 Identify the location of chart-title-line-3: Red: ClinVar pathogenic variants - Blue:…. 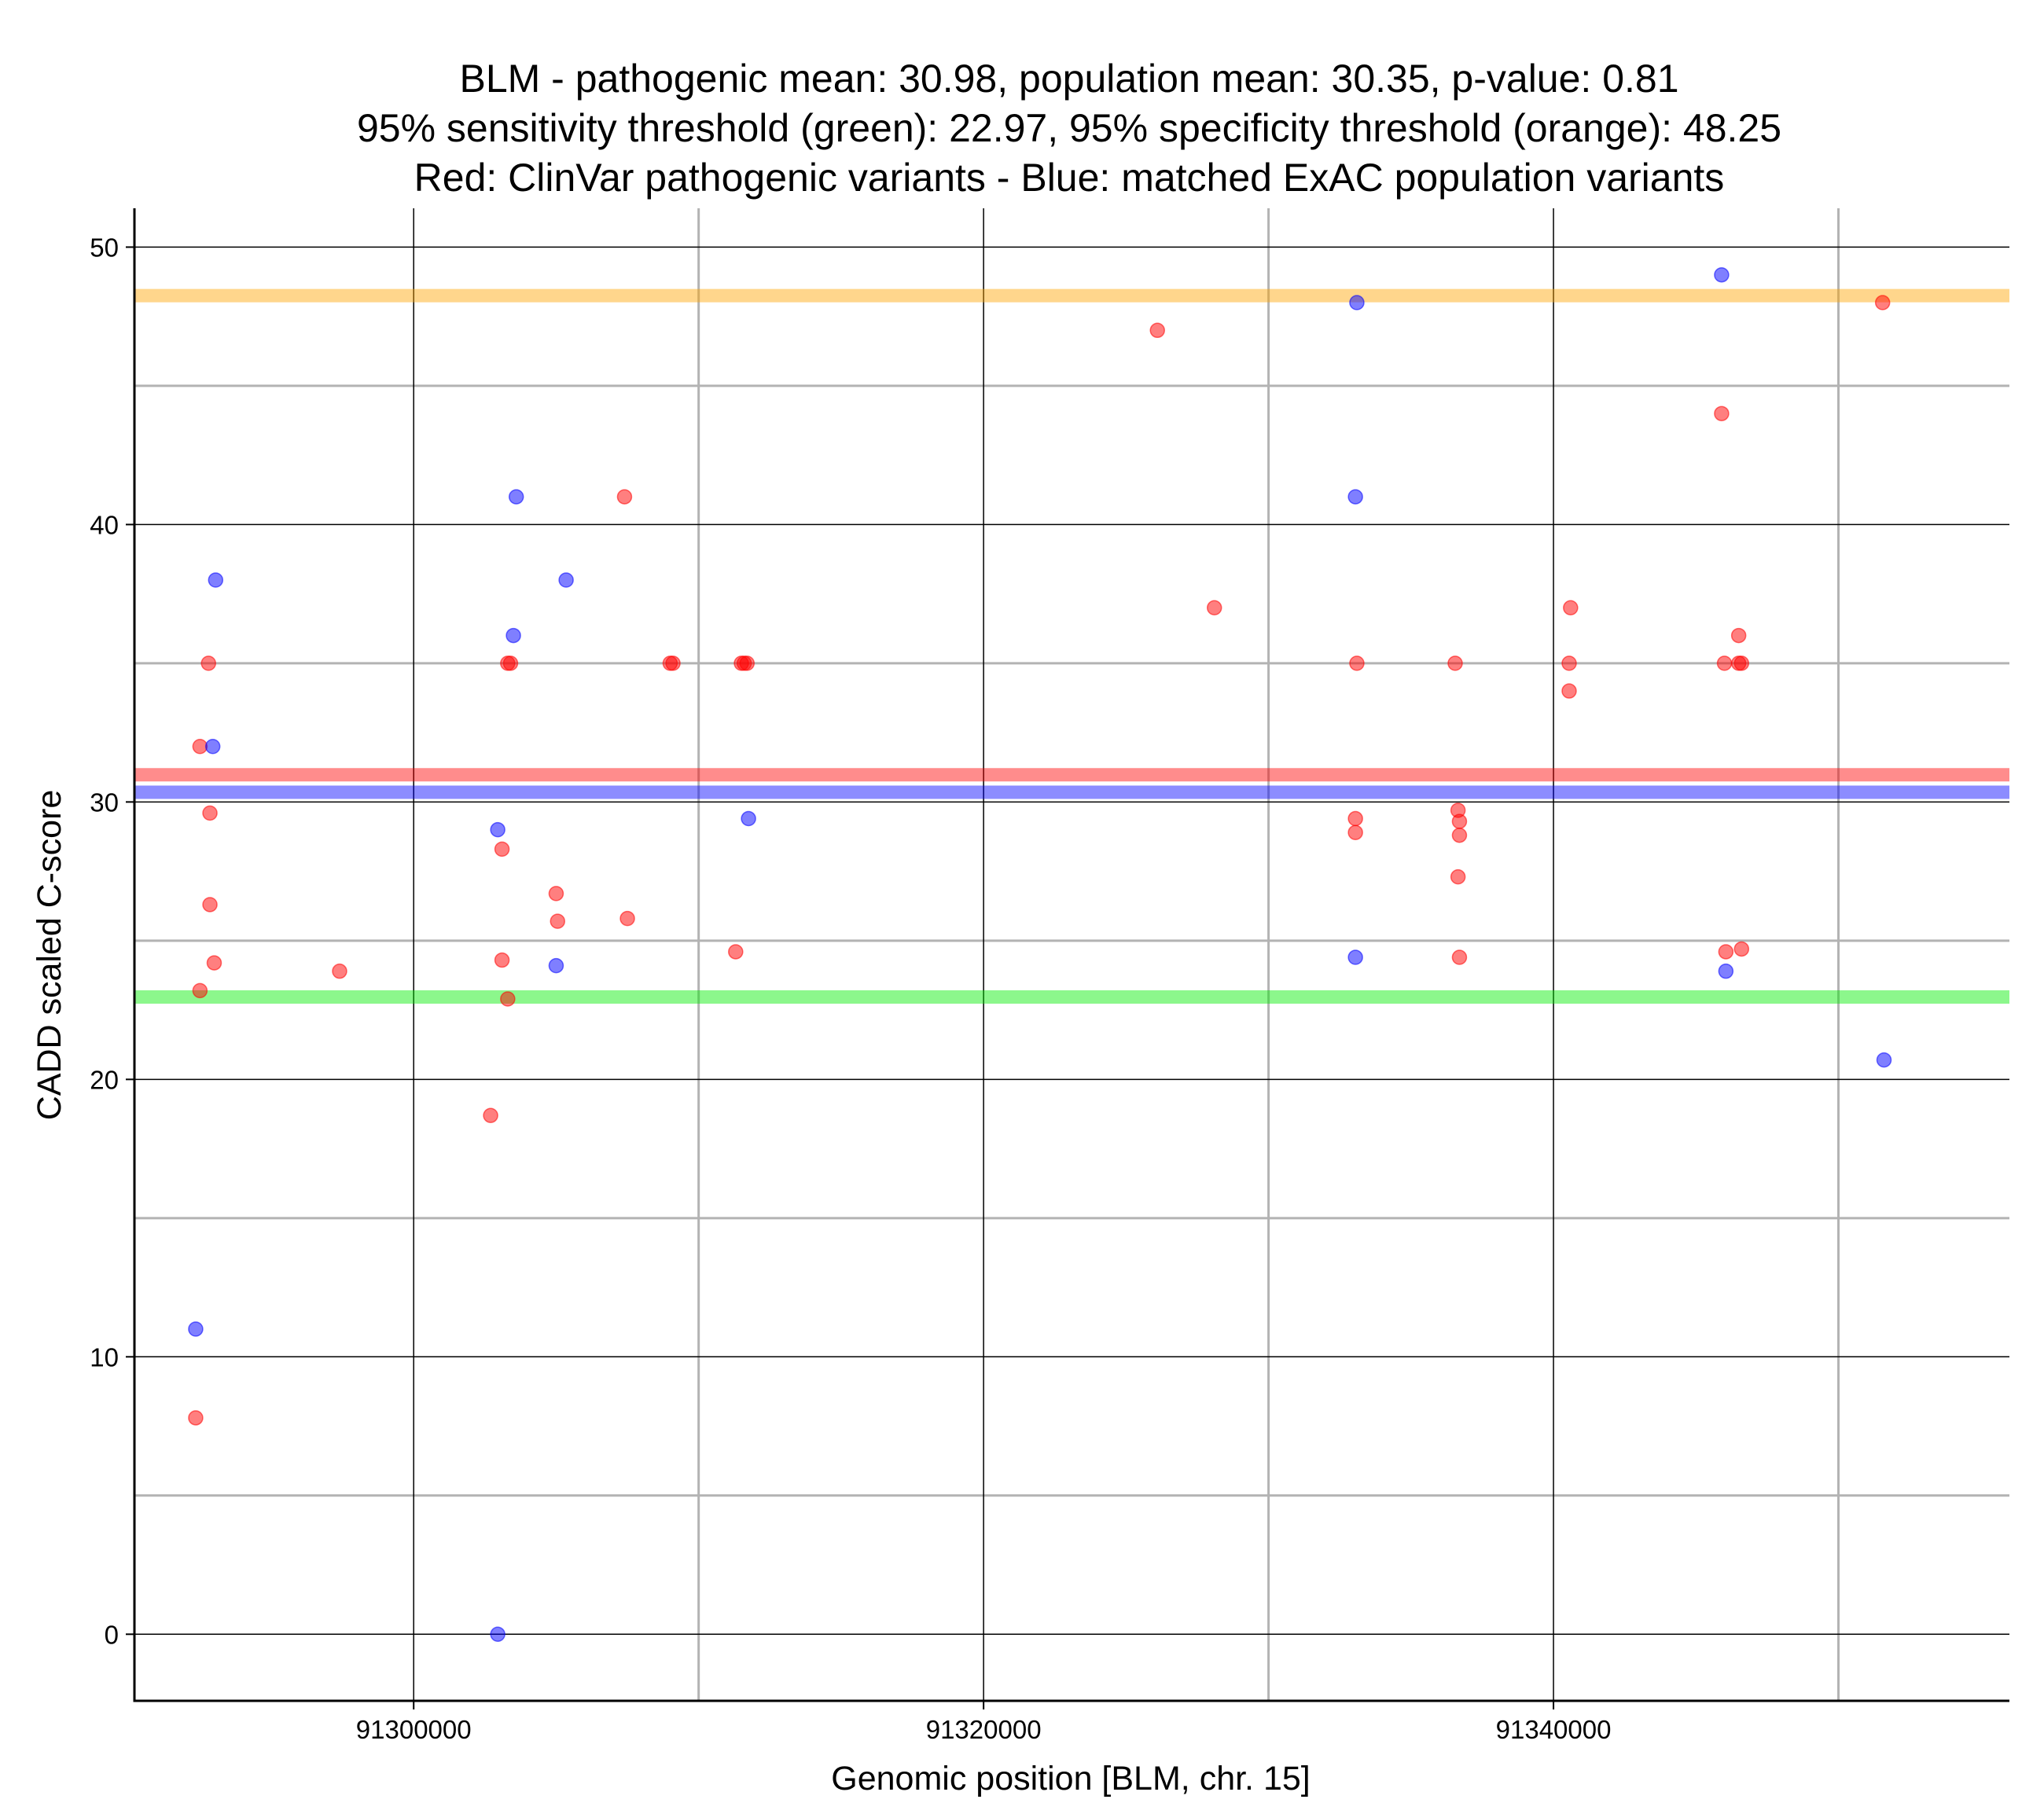
(1069, 178).